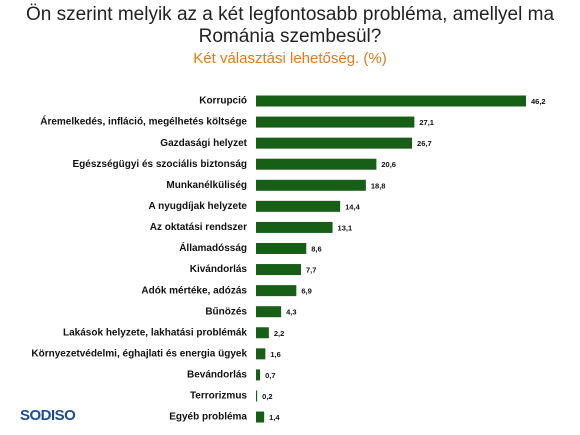 This screenshot has width=580, height=435. I want to click on value-label: 1,4, so click(274, 417).